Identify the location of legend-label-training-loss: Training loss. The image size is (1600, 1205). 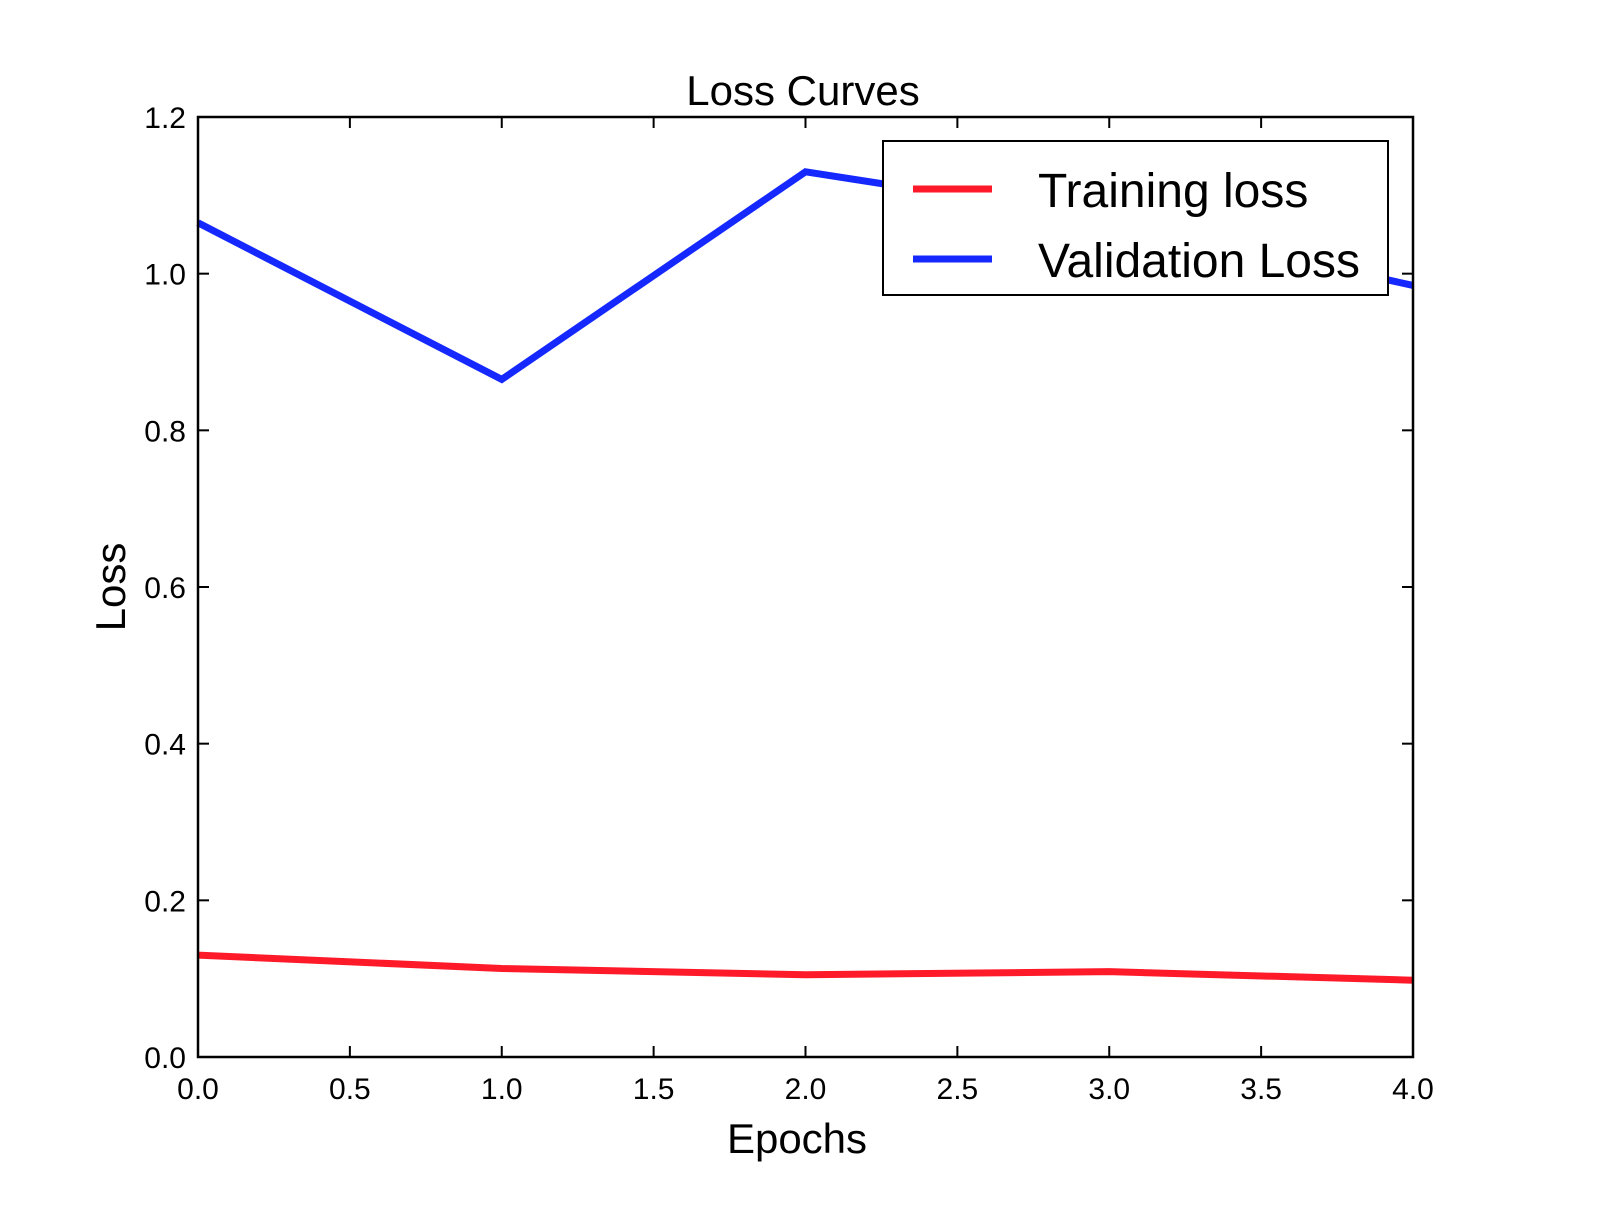
(1173, 191).